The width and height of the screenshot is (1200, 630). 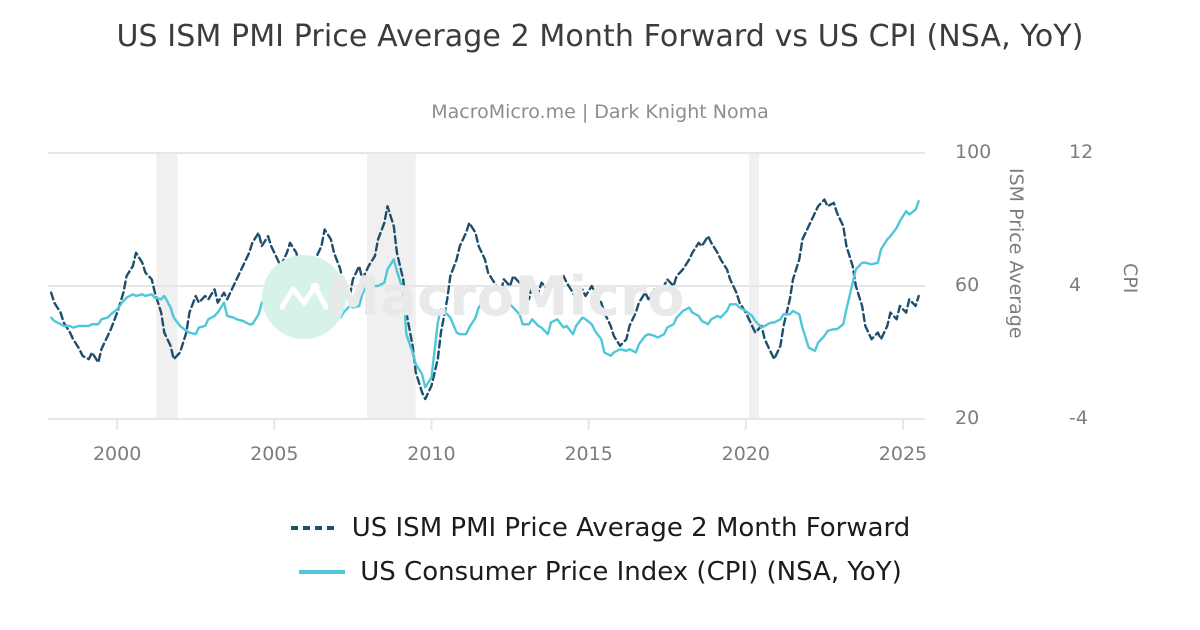 I want to click on x-tick-label: 2005, so click(x=274, y=454).